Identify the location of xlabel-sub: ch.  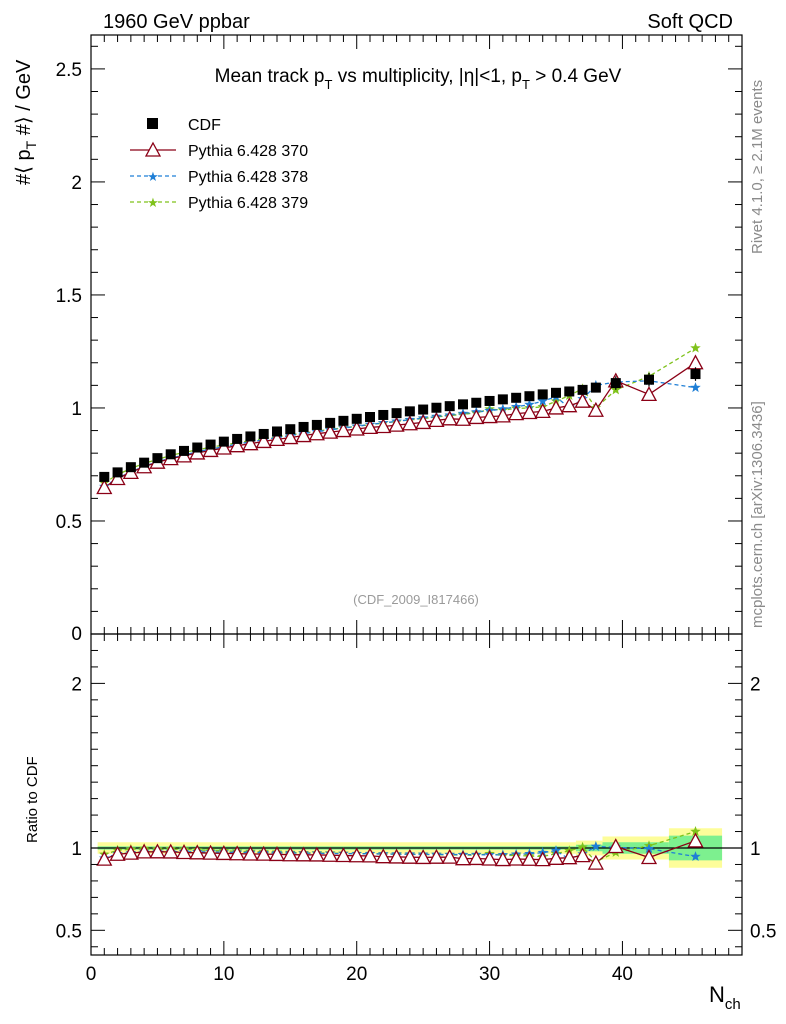
(733, 1004).